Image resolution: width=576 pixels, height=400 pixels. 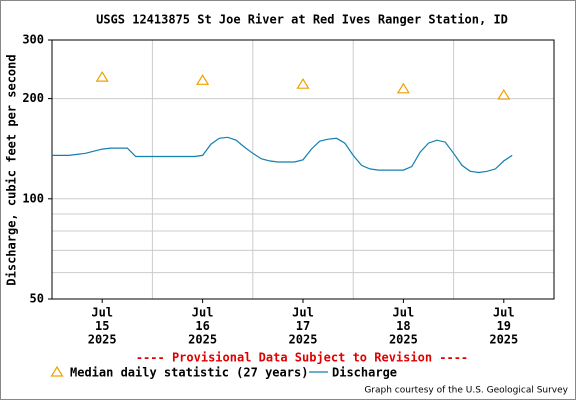 What do you see at coordinates (504, 326) in the screenshot?
I see `x-tick-label: 19` at bounding box center [504, 326].